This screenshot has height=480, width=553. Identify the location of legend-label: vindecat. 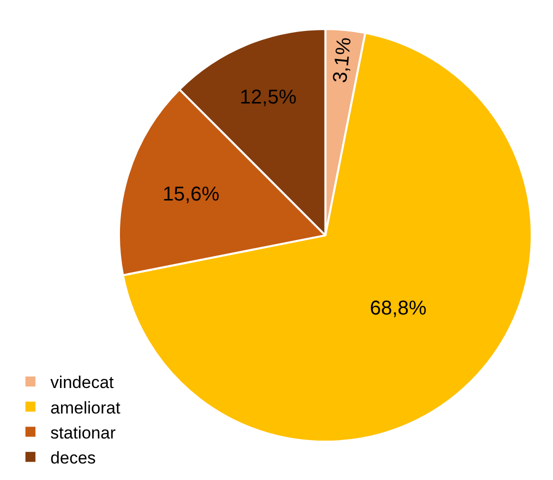
(82, 382).